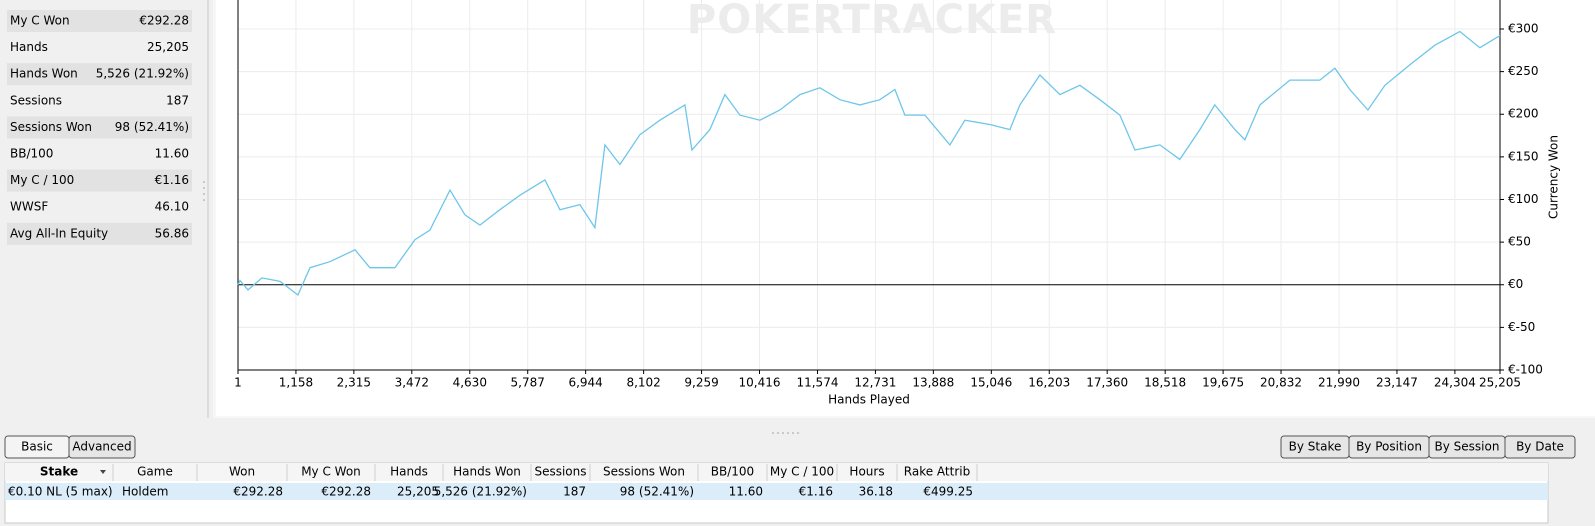  I want to click on y-tick-label: €0, so click(1515, 284).